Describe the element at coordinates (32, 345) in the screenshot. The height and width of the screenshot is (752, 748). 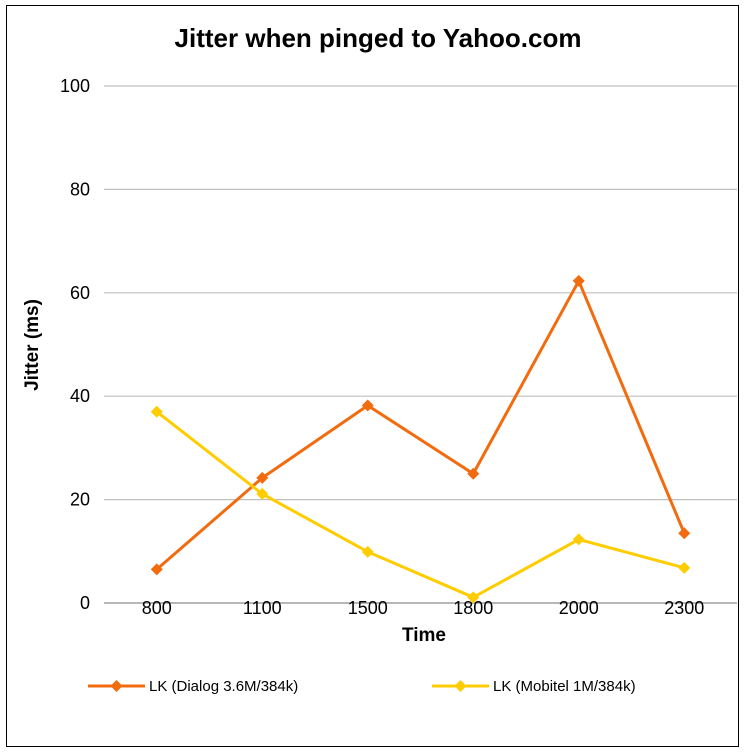
I see `y-axis-label: Jitter (ms)` at that location.